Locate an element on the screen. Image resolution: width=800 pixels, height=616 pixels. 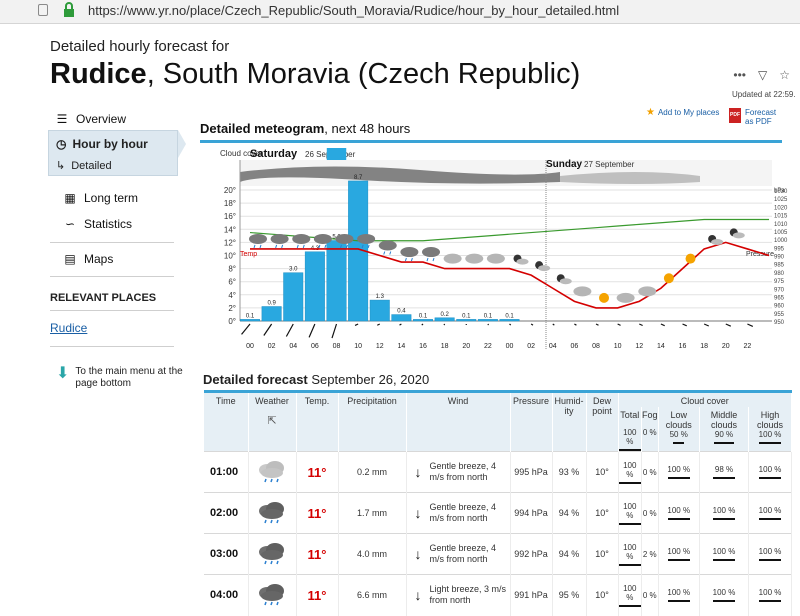
row-humidity: 94 % is located at coordinates (569, 554).